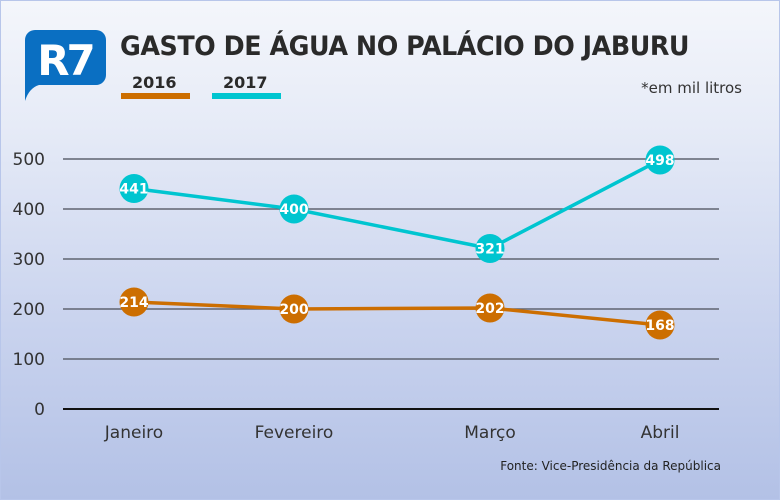  What do you see at coordinates (245, 82) in the screenshot?
I see `legend-label-2017: 2017` at bounding box center [245, 82].